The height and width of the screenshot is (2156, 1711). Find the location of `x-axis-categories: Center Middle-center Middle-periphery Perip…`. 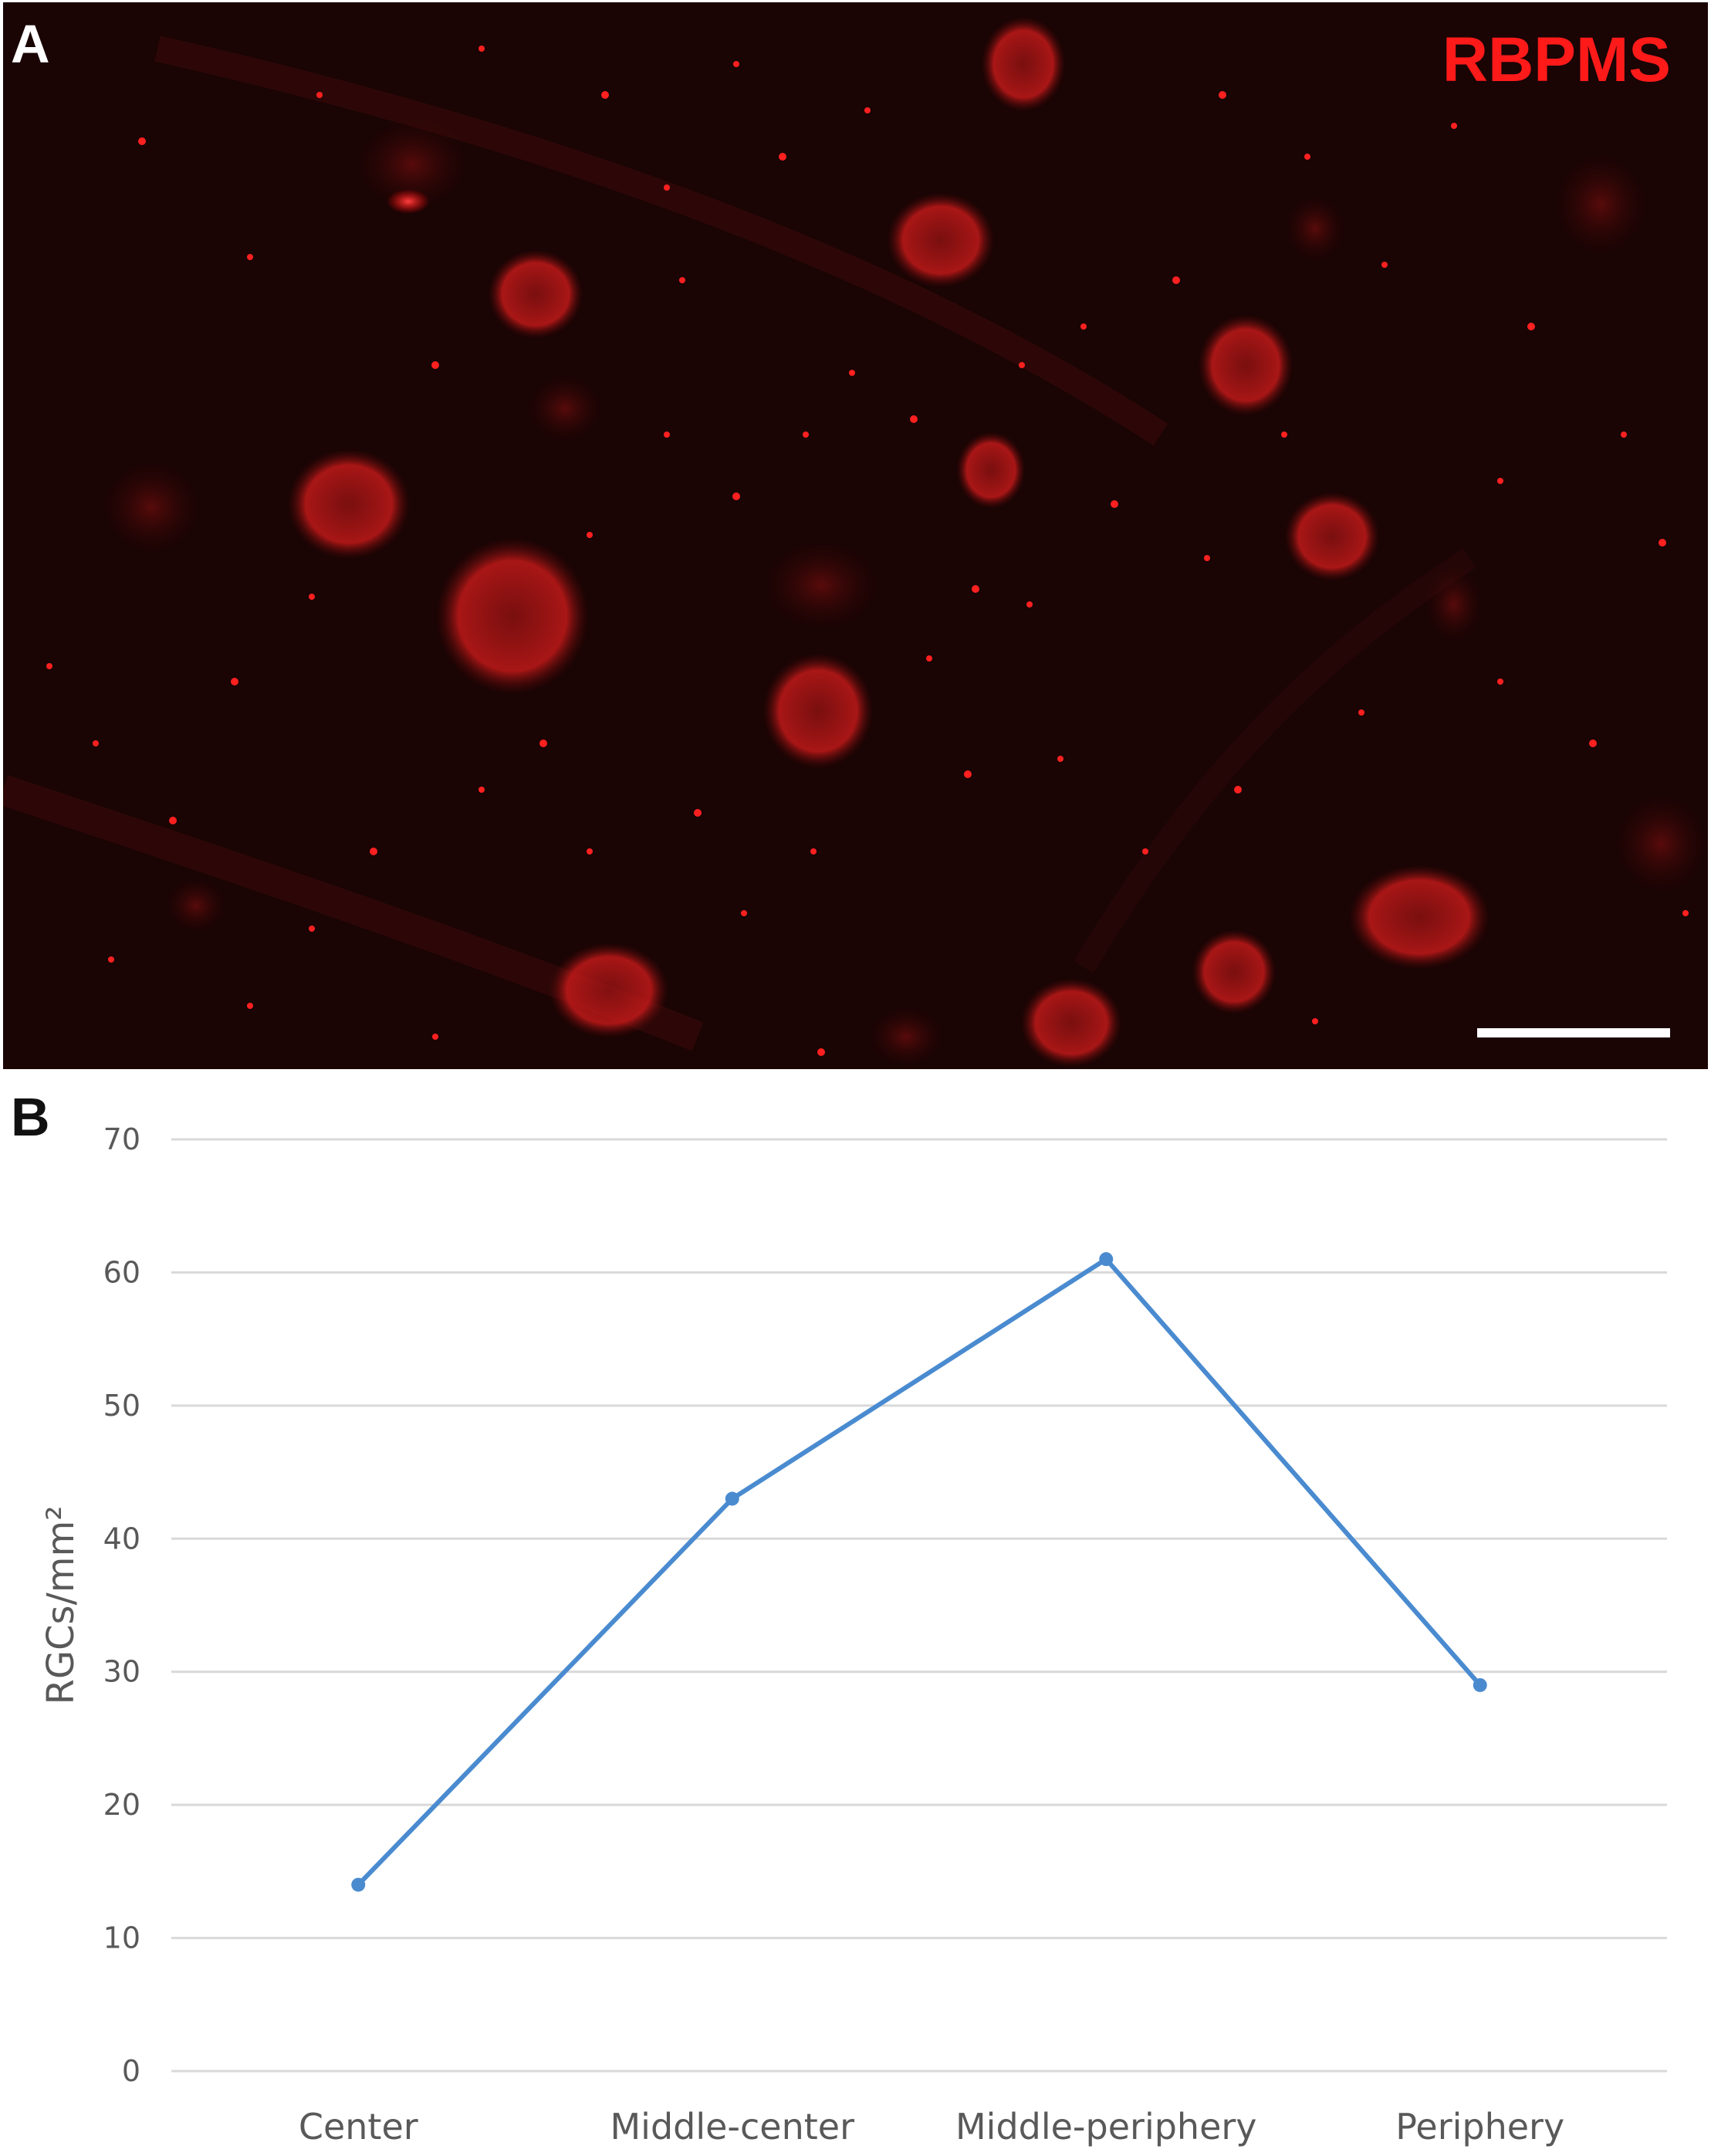

x-axis-categories: Center Middle-center Middle-periphery Perip… is located at coordinates (931, 2127).